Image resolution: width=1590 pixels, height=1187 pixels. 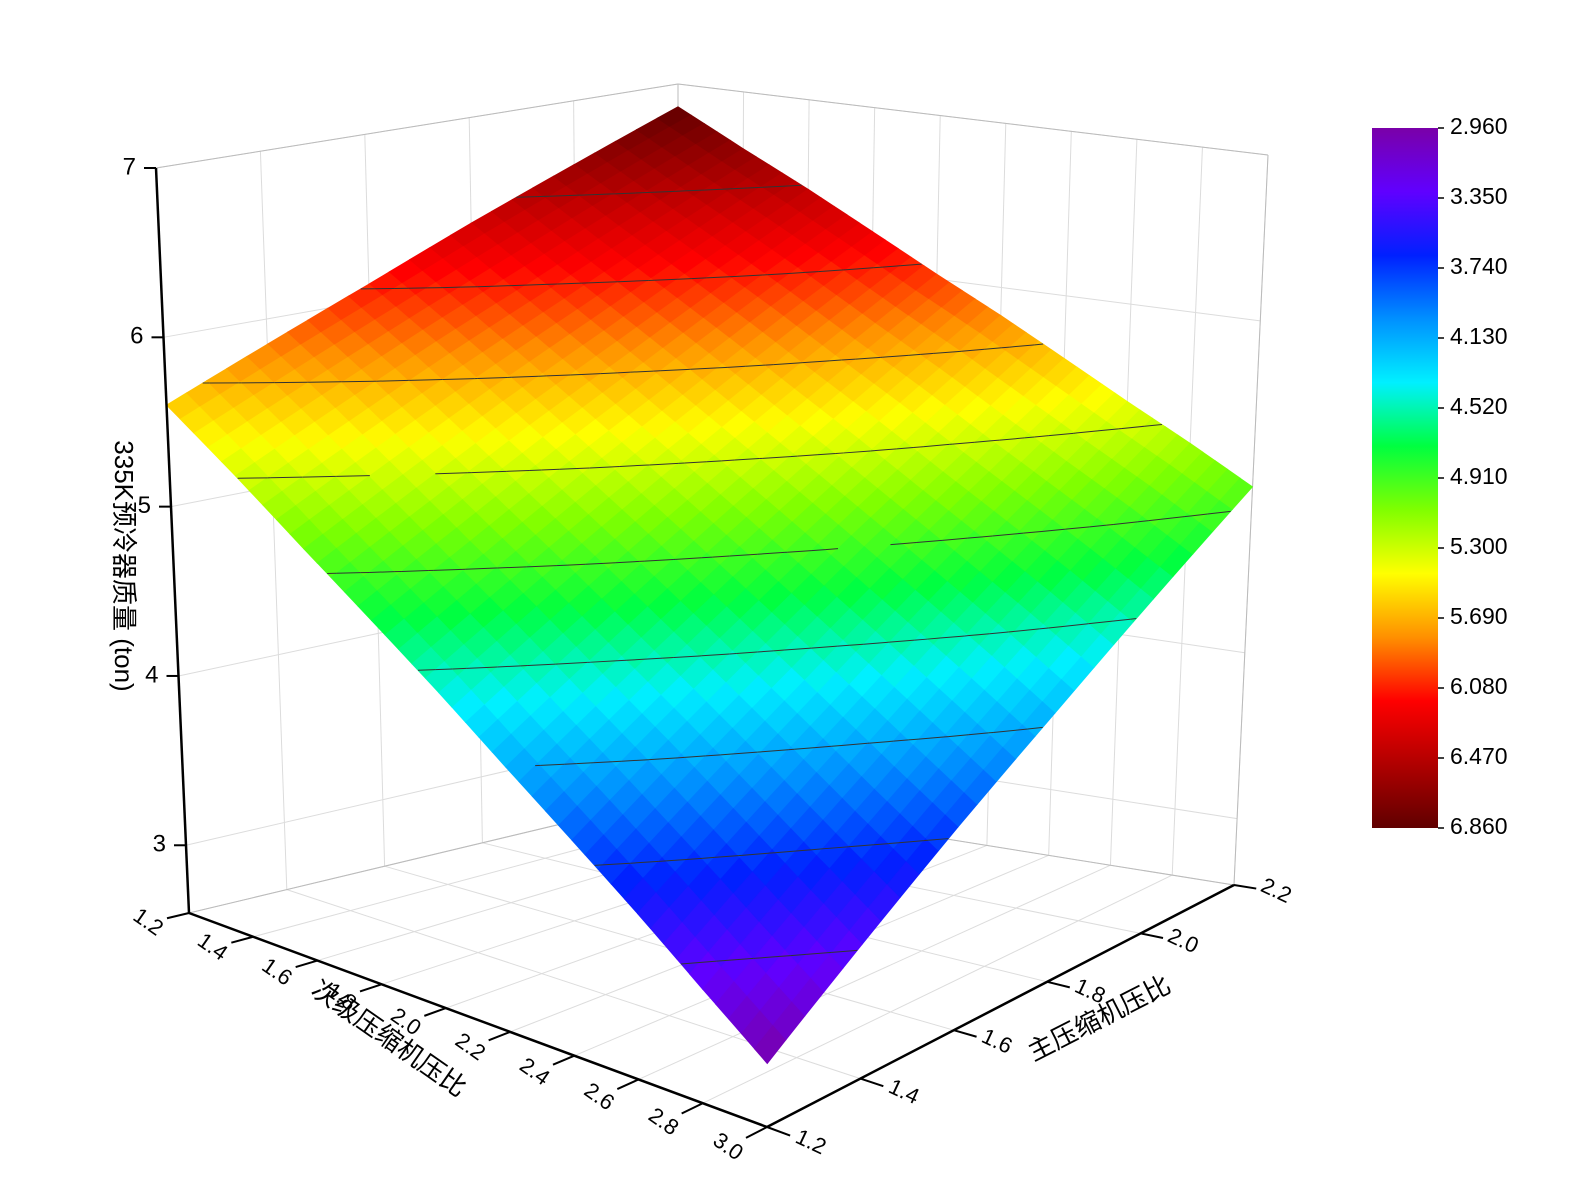 I want to click on x-tick-label: 1.2, so click(x=148, y=922).